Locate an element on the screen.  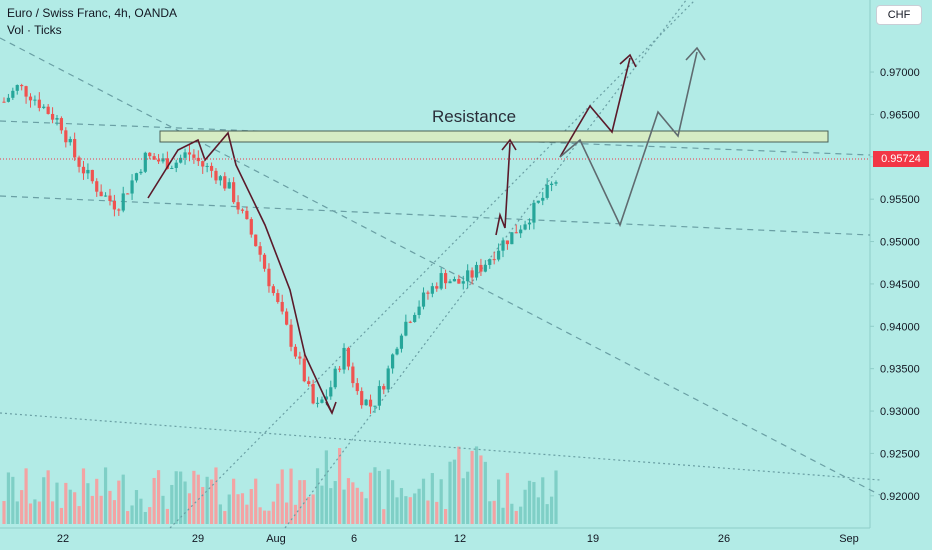
resistance-zone is located at coordinates (494, 136).